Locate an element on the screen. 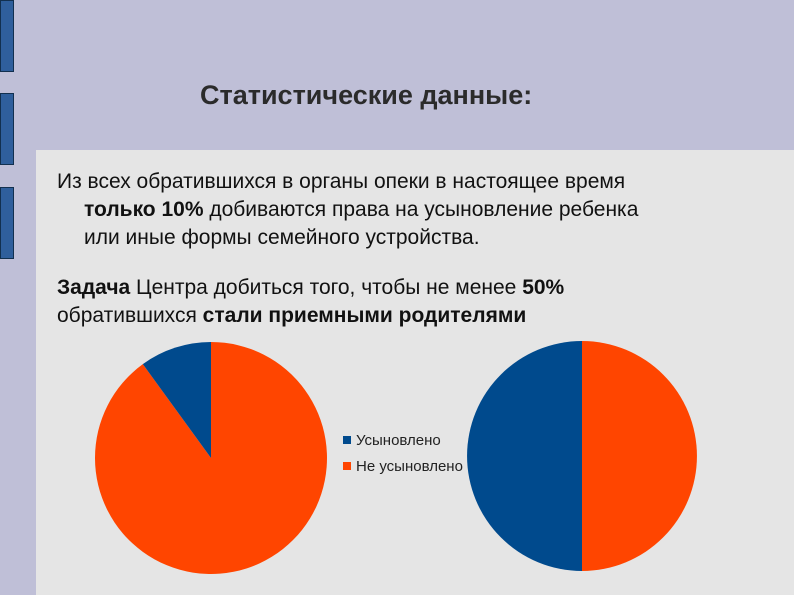 The height and width of the screenshot is (595, 794). paragraph-text: добиваются права на усыновление ребенка is located at coordinates (421, 209).